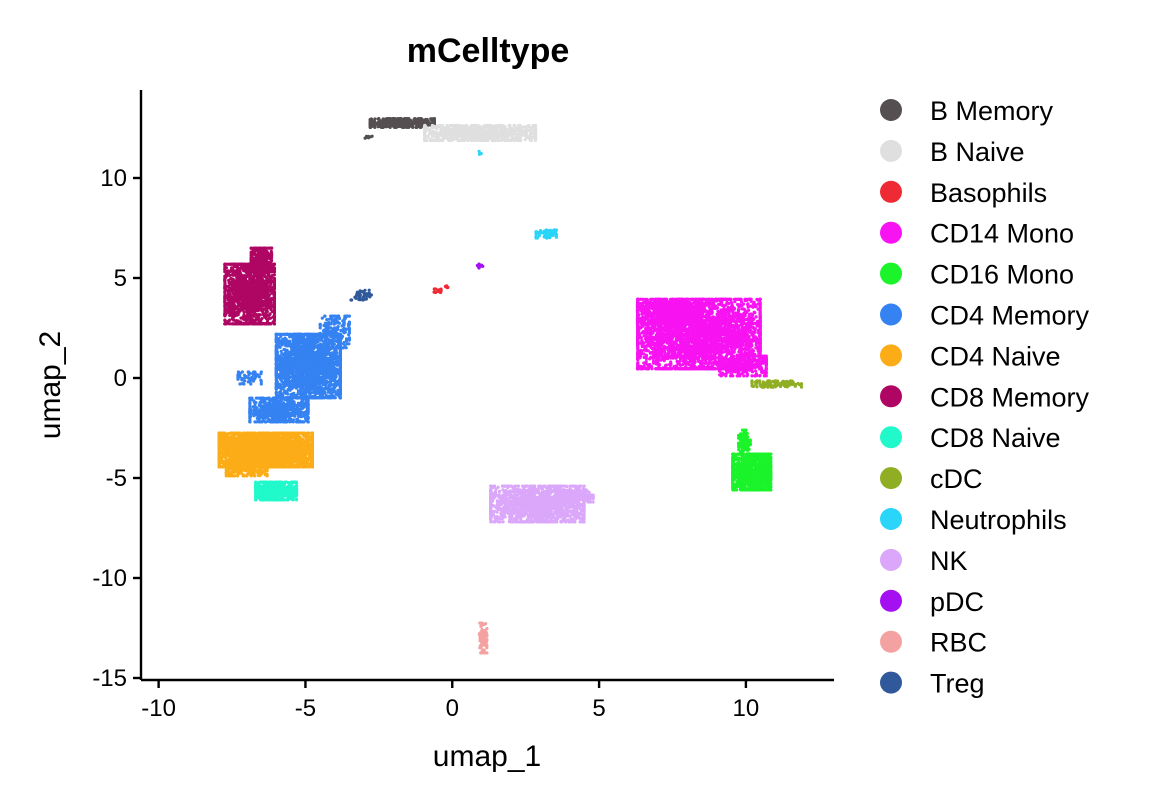 The image size is (1152, 806). What do you see at coordinates (488, 51) in the screenshot?
I see `chart-title: mCelltype` at bounding box center [488, 51].